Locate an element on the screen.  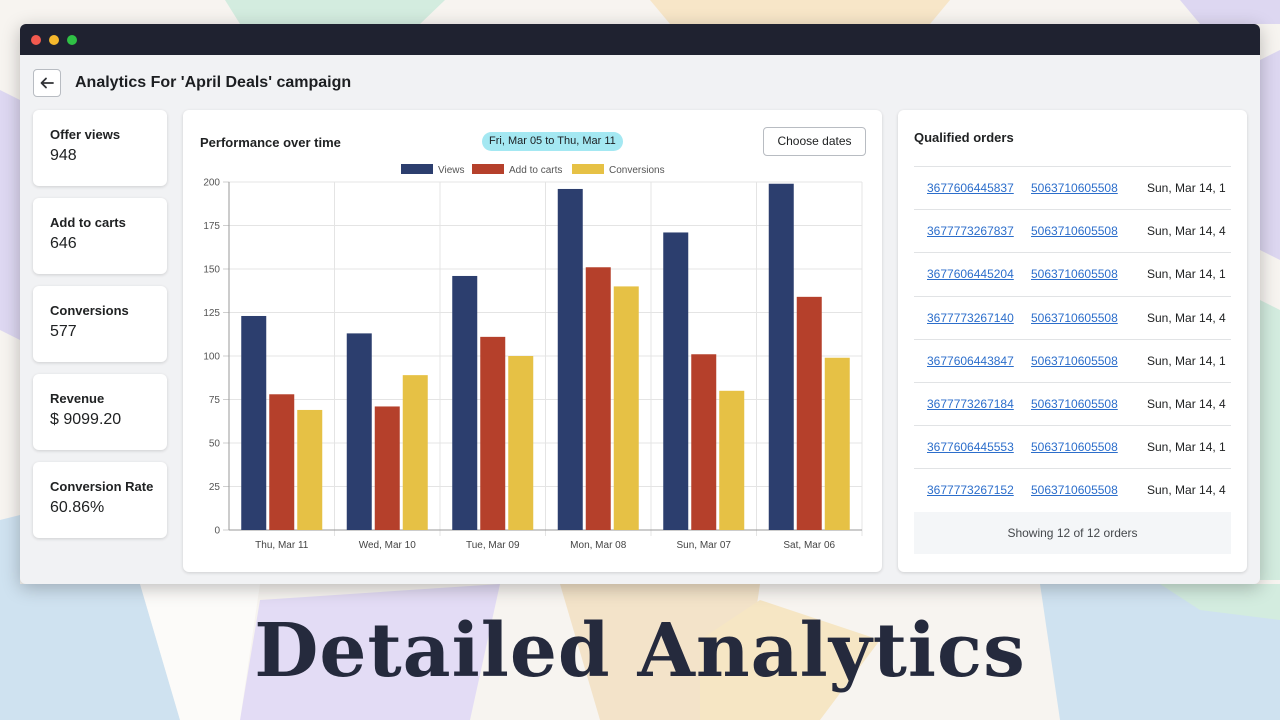
stat-card-offer-views: Offer views 948 is located at coordinates (100, 148).